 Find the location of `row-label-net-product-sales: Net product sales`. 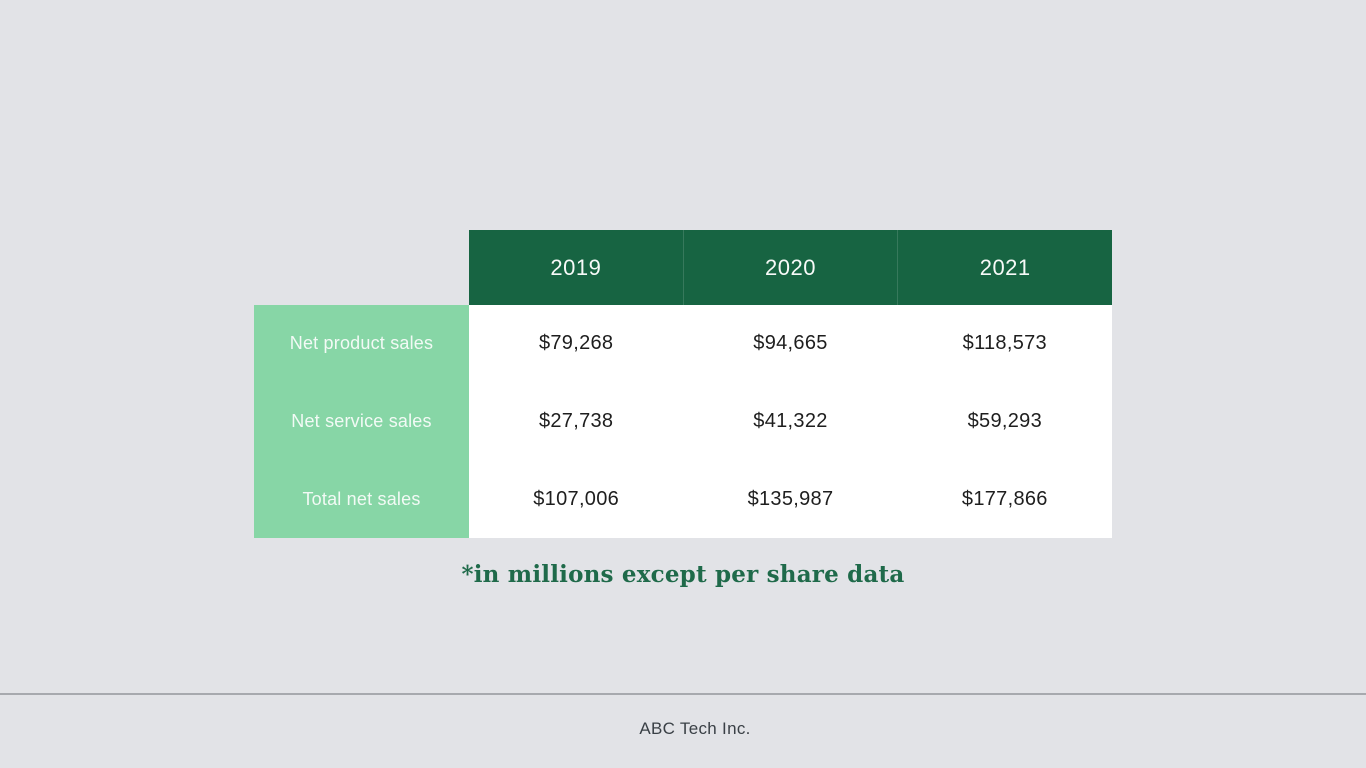

row-label-net-product-sales: Net product sales is located at coordinates (361, 343).